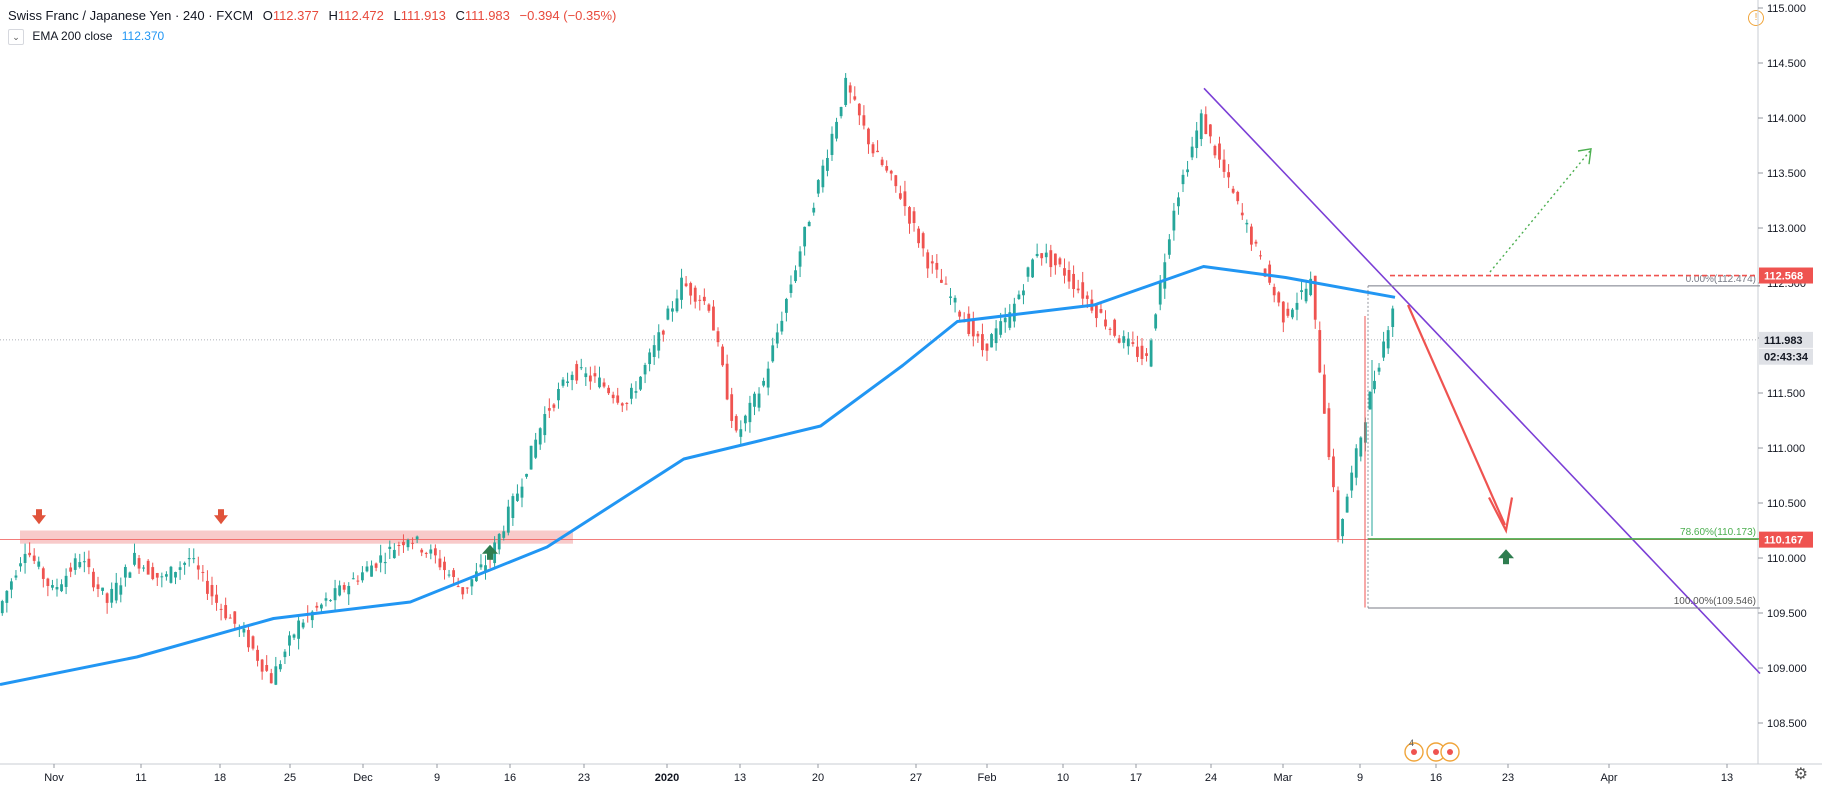 This screenshot has height=790, width=1822. Describe the element at coordinates (221, 513) in the screenshot. I see `down-arrow-2-stem` at that location.